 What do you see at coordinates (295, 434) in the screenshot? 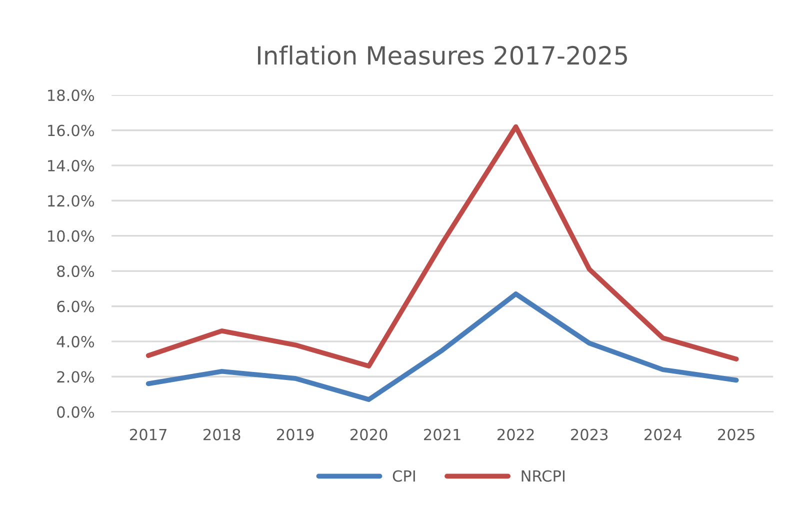
I see `x-tick-label: 2019` at bounding box center [295, 434].